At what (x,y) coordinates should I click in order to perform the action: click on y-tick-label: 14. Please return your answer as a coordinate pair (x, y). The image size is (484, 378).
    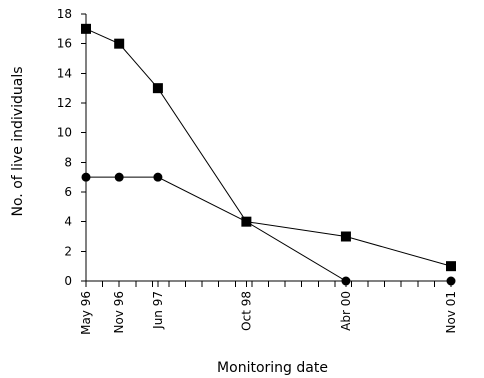
    Looking at the image, I should click on (64, 73).